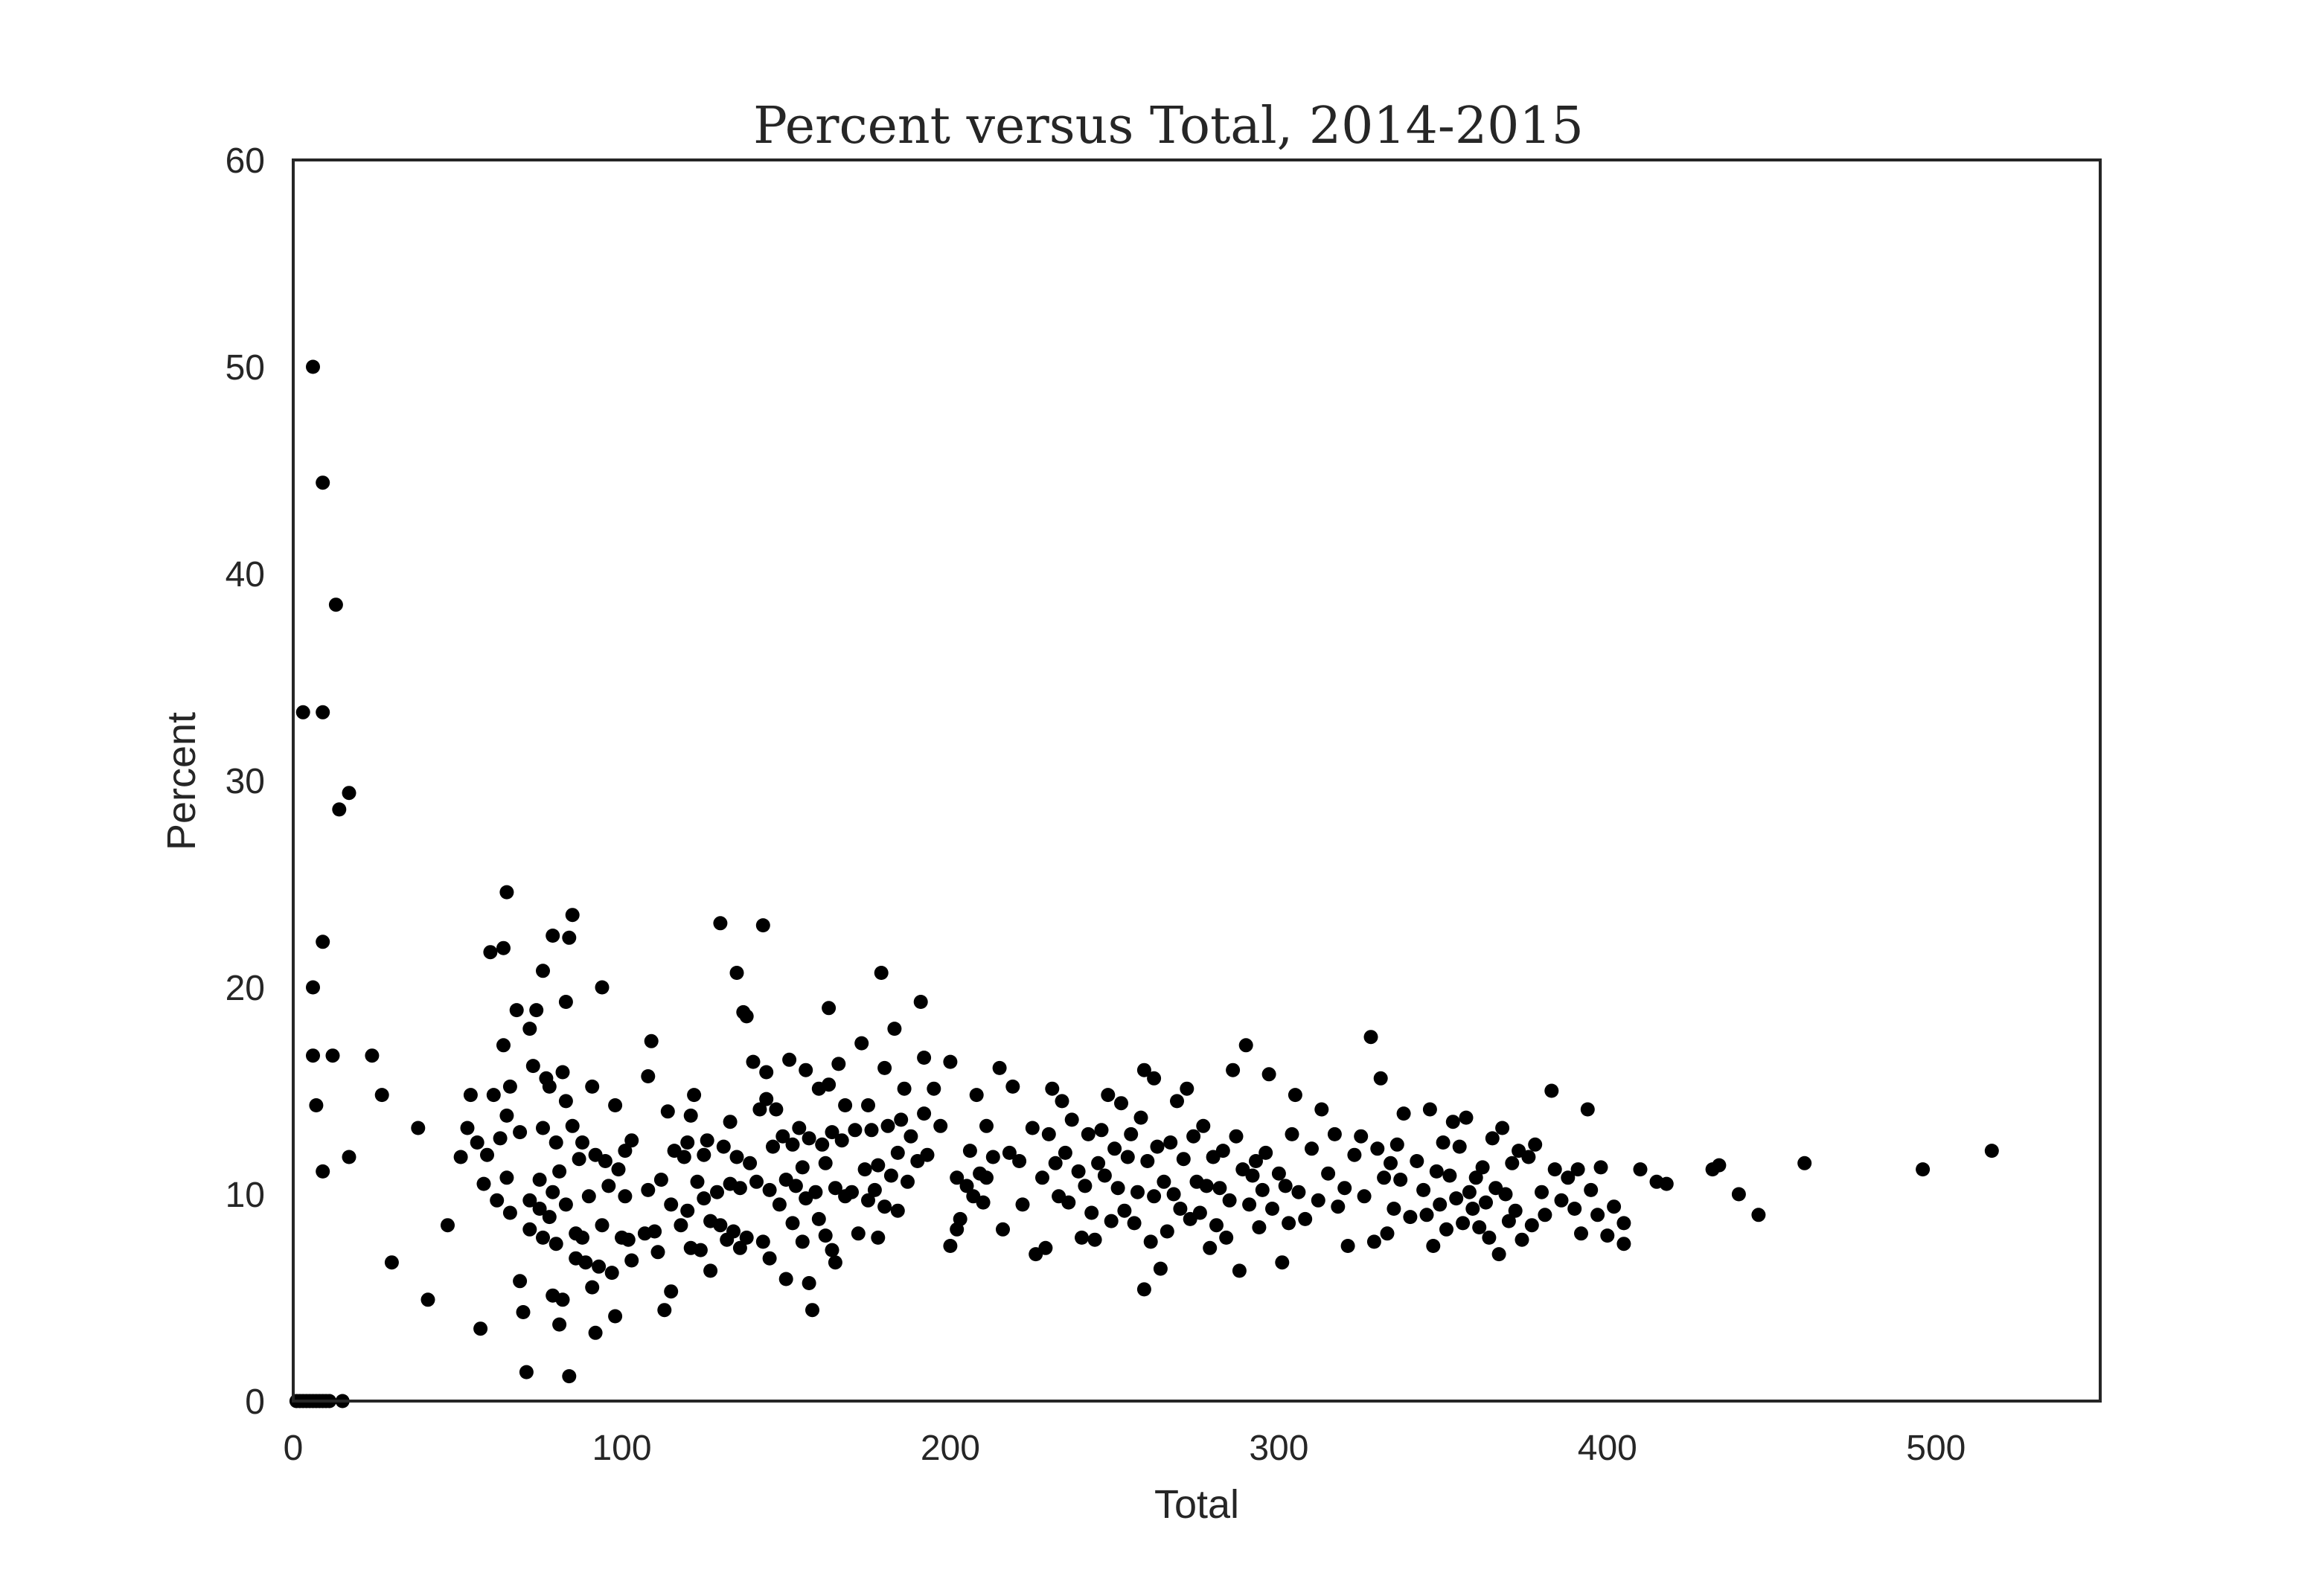 This screenshot has height=1596, width=2322. Describe the element at coordinates (621, 1448) in the screenshot. I see `x-tick-label: 100` at that location.